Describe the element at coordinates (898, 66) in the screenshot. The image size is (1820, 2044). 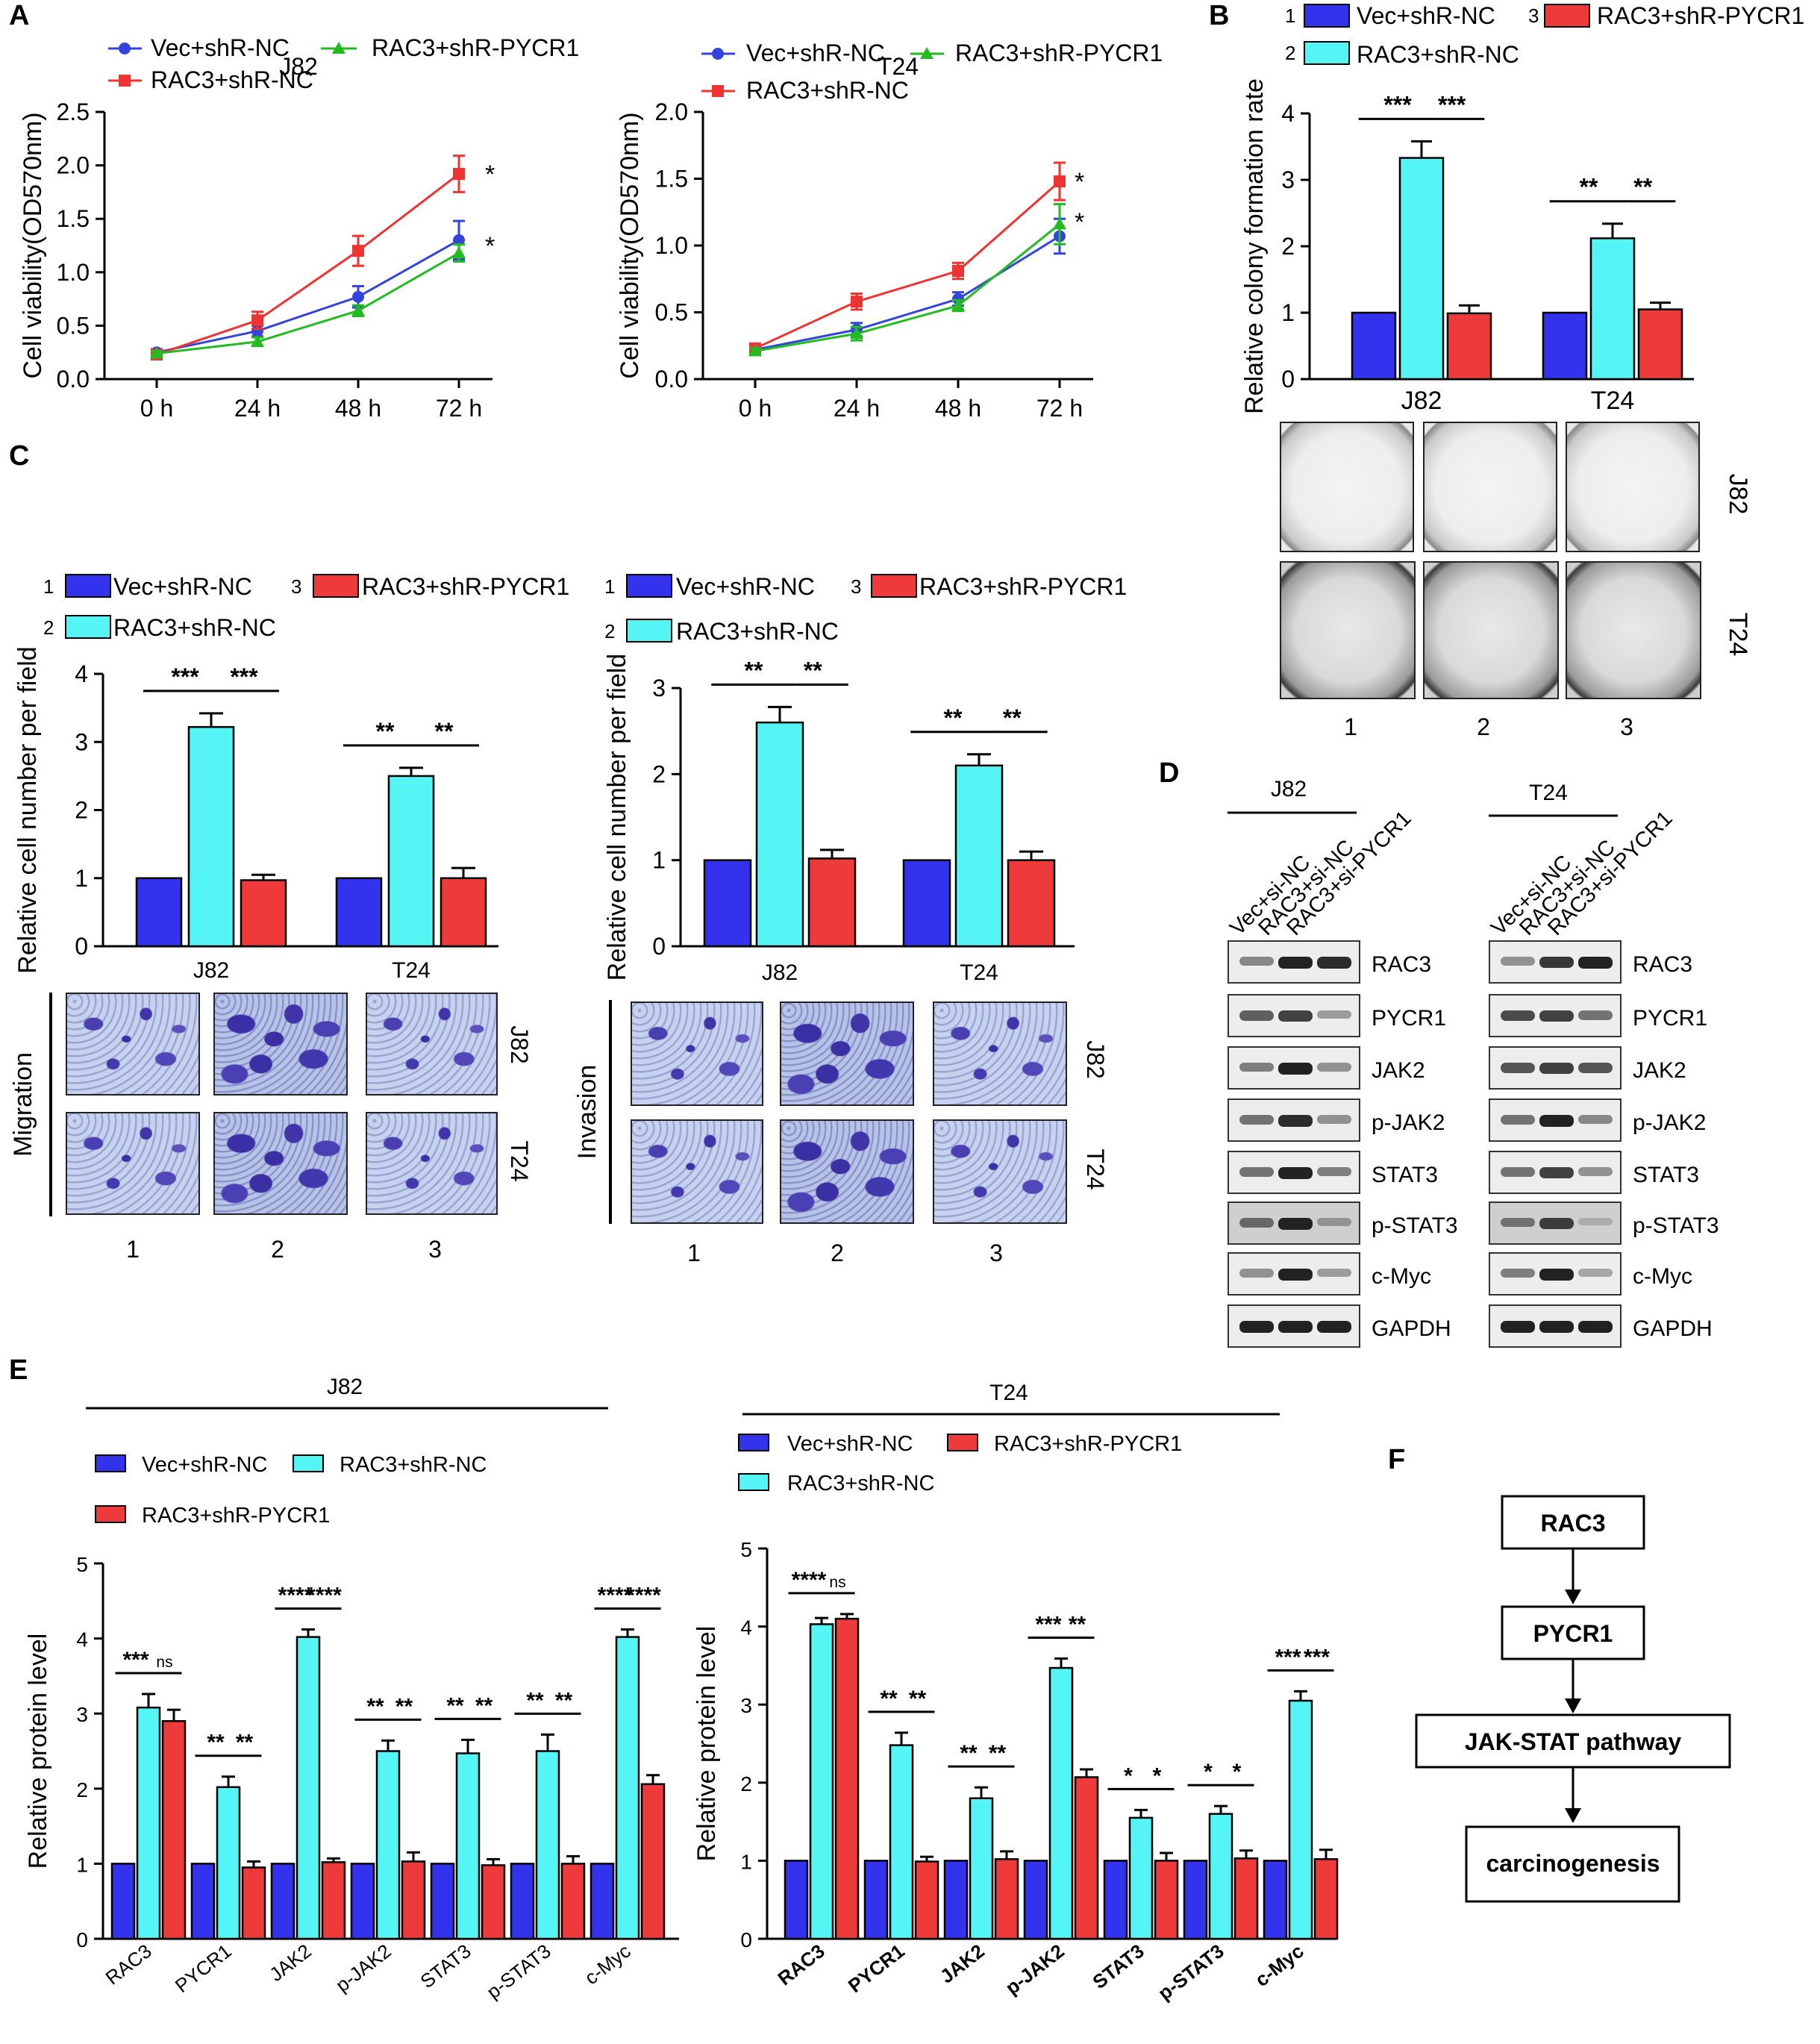
I see `chart-title: T24` at that location.